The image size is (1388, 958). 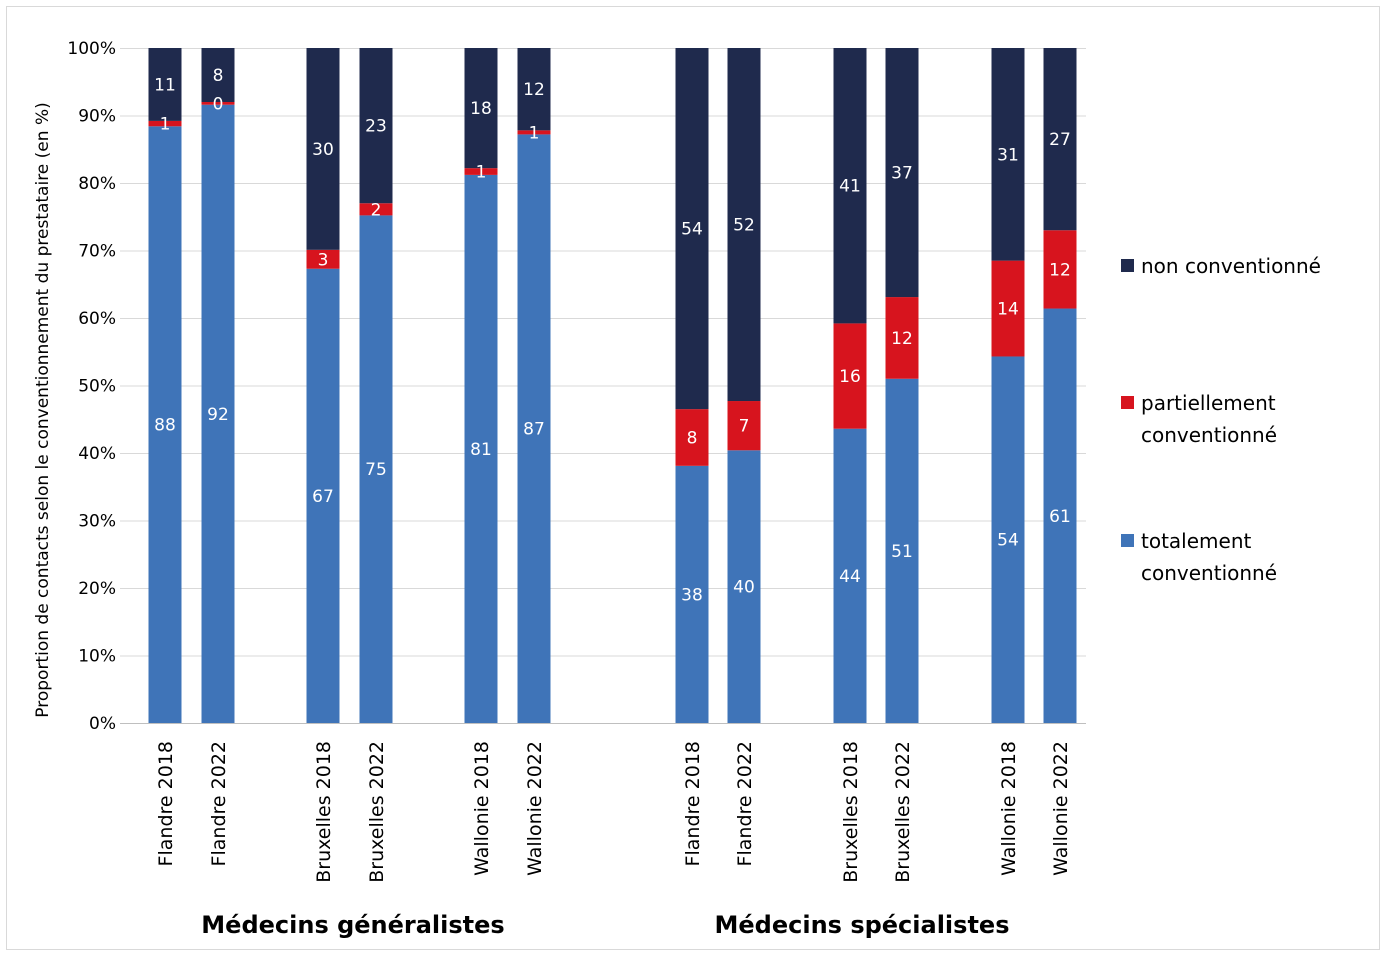 I want to click on data-label: 52, so click(x=744, y=226).